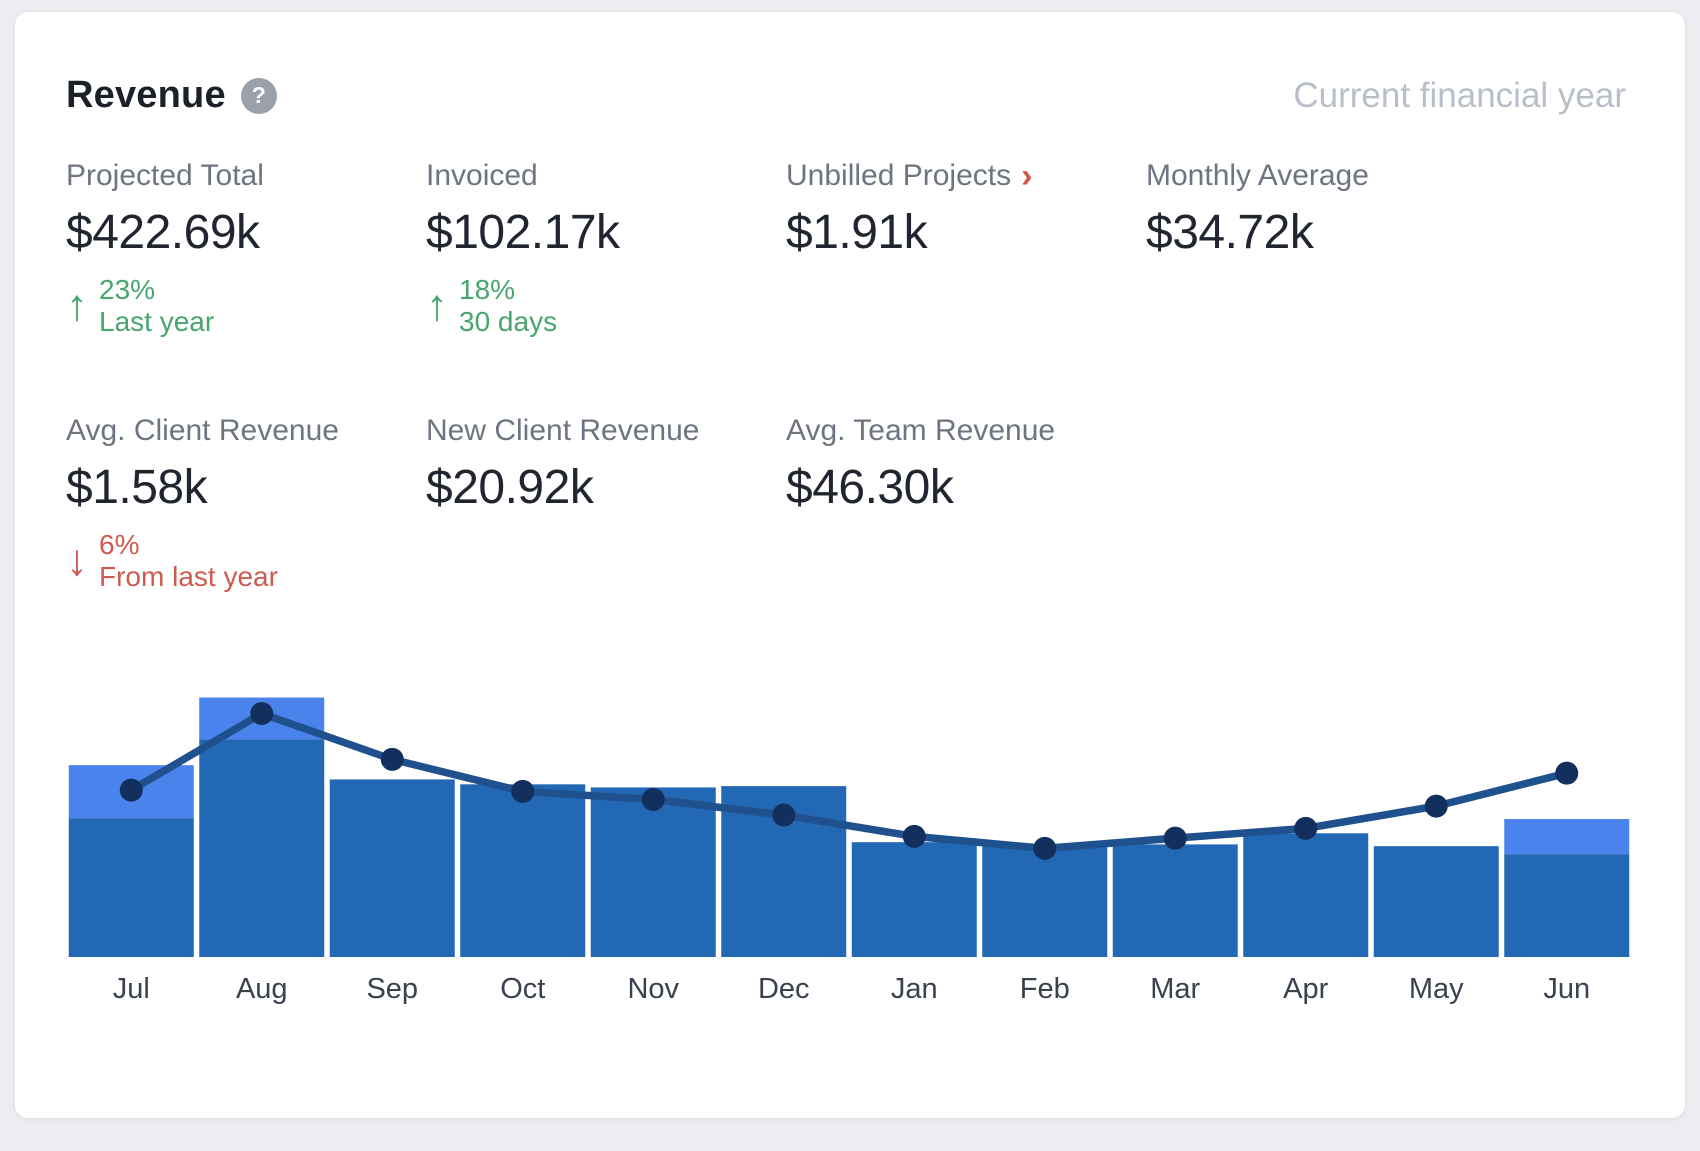 The image size is (1700, 1151). Describe the element at coordinates (127, 289) in the screenshot. I see `delta-percent: 23%` at that location.